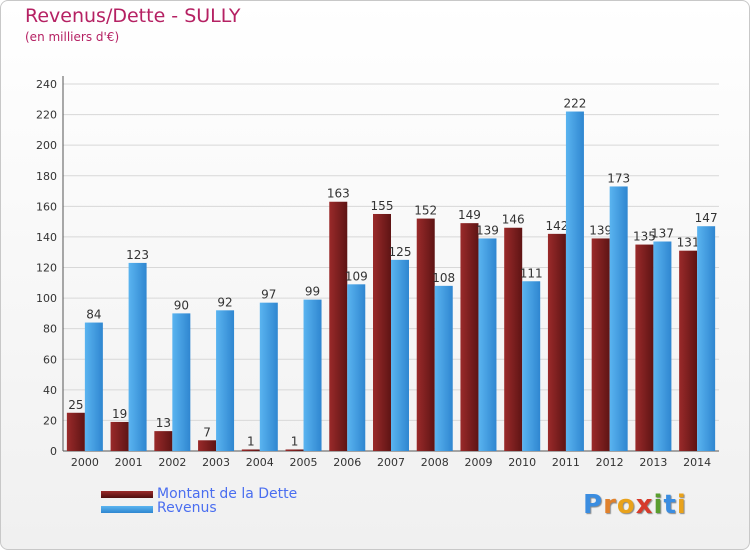  Describe the element at coordinates (294, 450) in the screenshot. I see `bar-dette-2005` at that location.